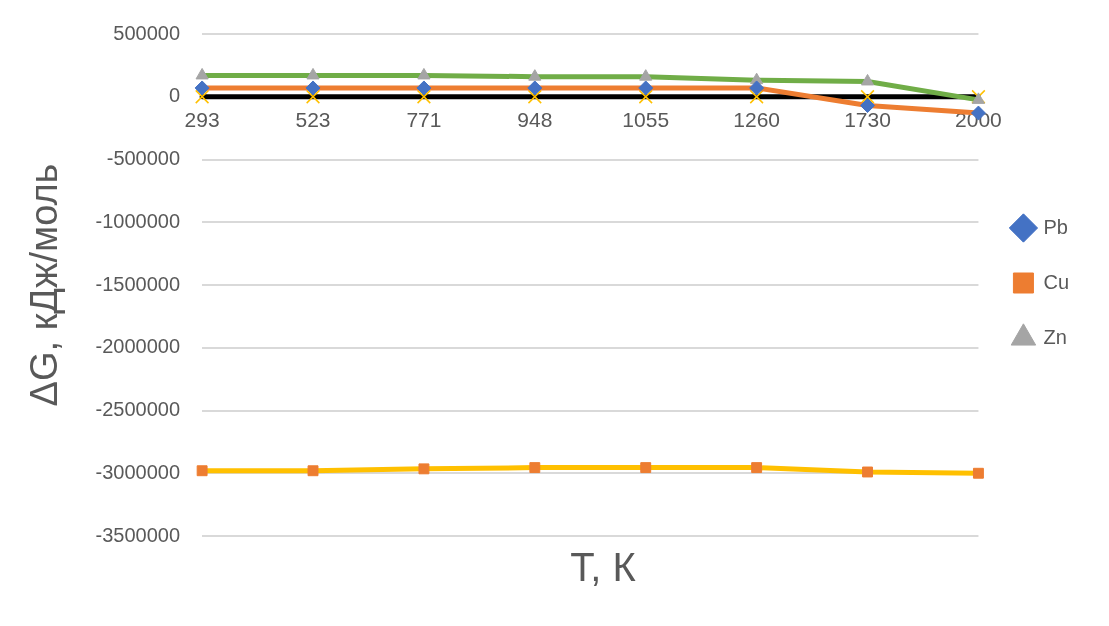  What do you see at coordinates (138, 471) in the screenshot?
I see `y-tick-label: -3000000` at bounding box center [138, 471].